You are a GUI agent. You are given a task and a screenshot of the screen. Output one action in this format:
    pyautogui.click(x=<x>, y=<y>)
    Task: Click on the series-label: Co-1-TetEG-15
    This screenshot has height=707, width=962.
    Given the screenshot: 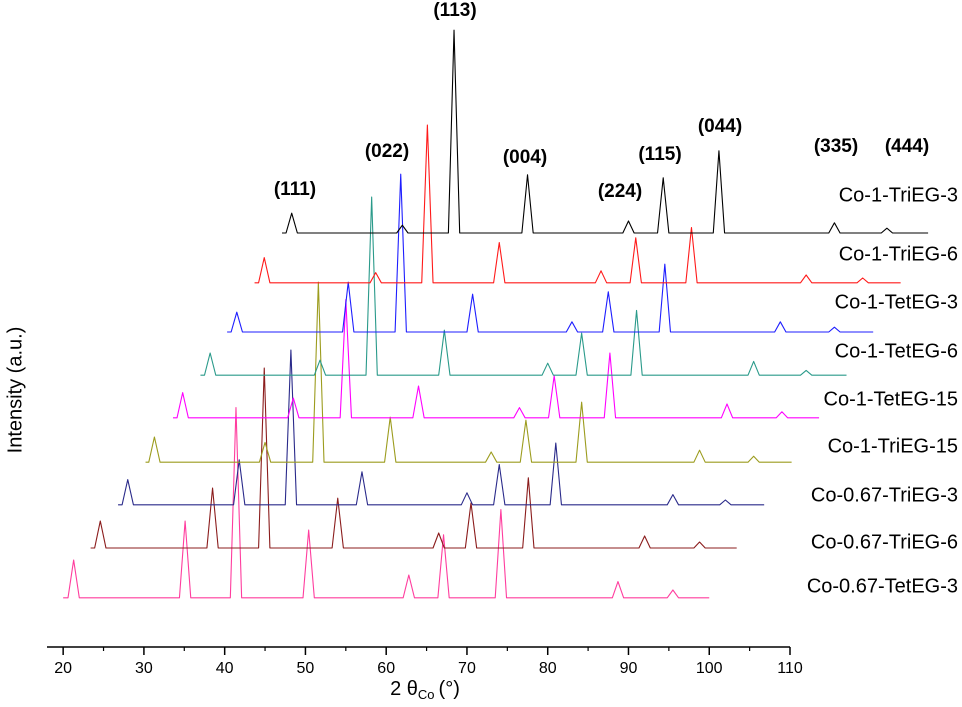 What is the action you would take?
    pyautogui.click(x=891, y=399)
    